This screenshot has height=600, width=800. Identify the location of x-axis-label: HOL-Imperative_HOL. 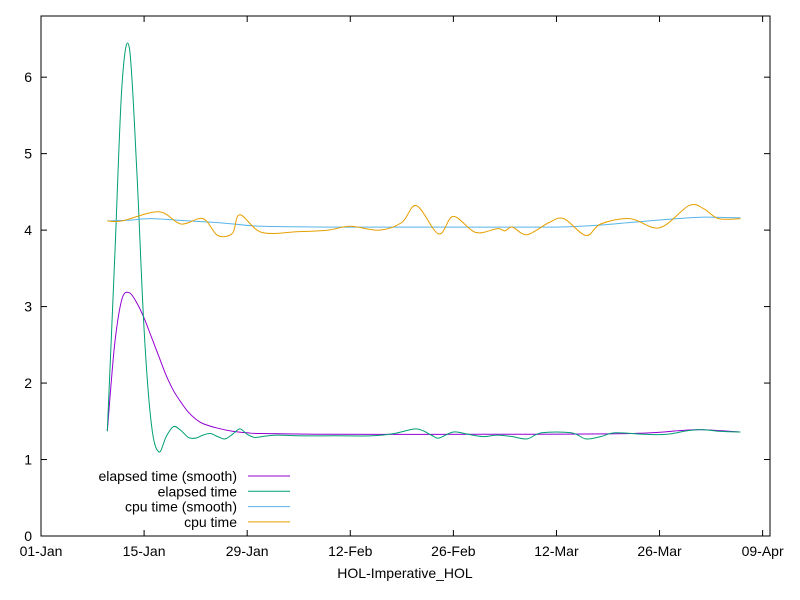
(405, 573).